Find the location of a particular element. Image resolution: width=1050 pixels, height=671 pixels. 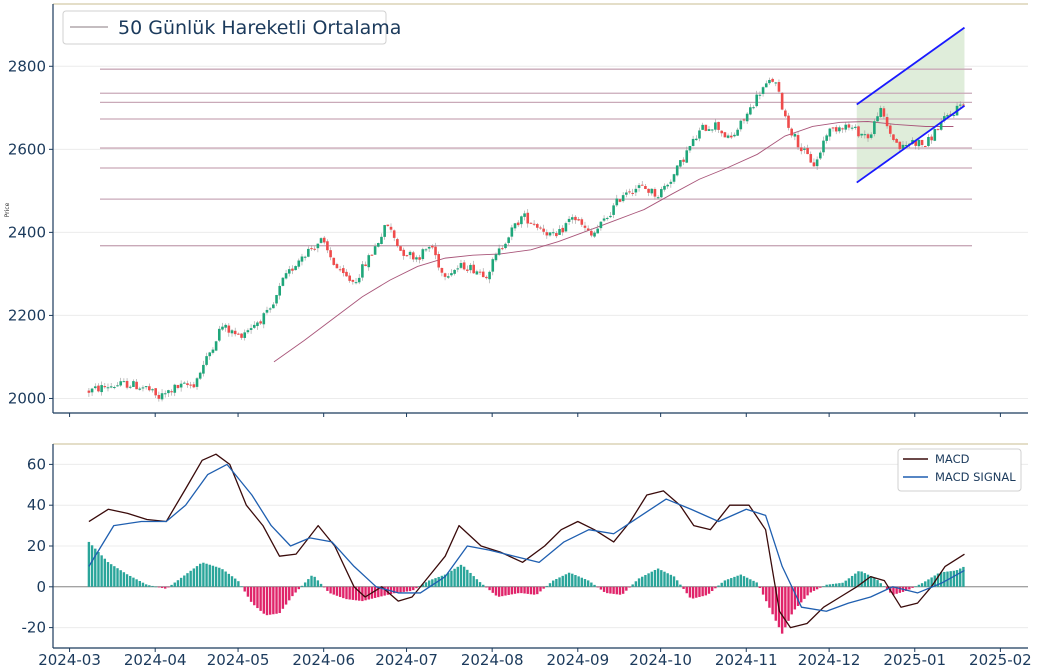

xtick-label: 2024-11 is located at coordinates (746, 660).